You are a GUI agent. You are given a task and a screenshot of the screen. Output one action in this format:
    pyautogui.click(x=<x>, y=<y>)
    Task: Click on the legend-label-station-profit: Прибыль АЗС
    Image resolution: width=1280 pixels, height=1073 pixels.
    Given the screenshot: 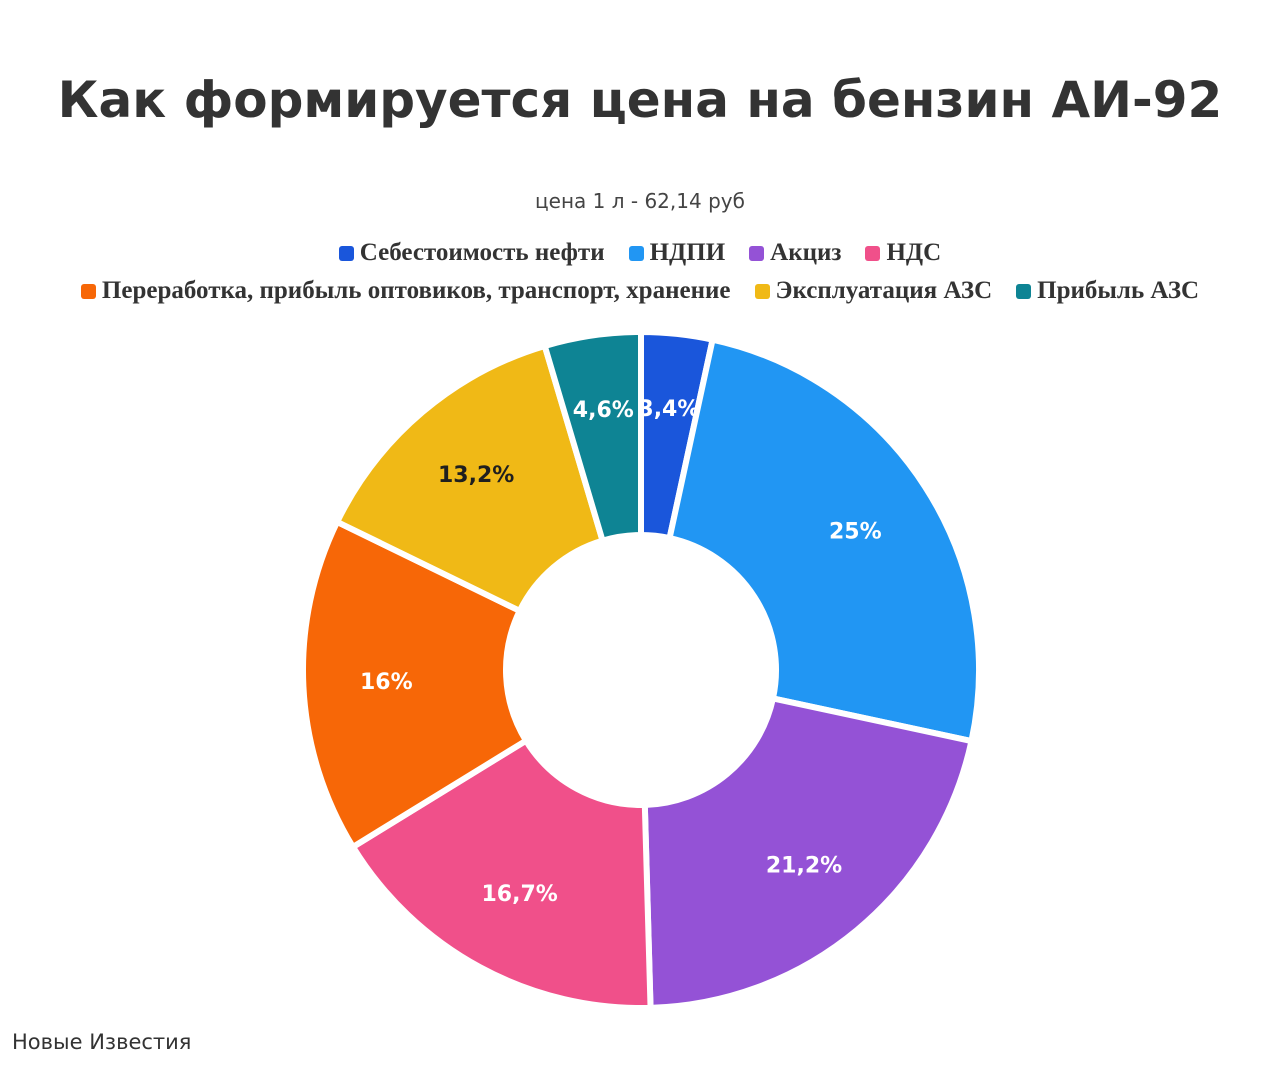 What is the action you would take?
    pyautogui.click(x=1118, y=290)
    